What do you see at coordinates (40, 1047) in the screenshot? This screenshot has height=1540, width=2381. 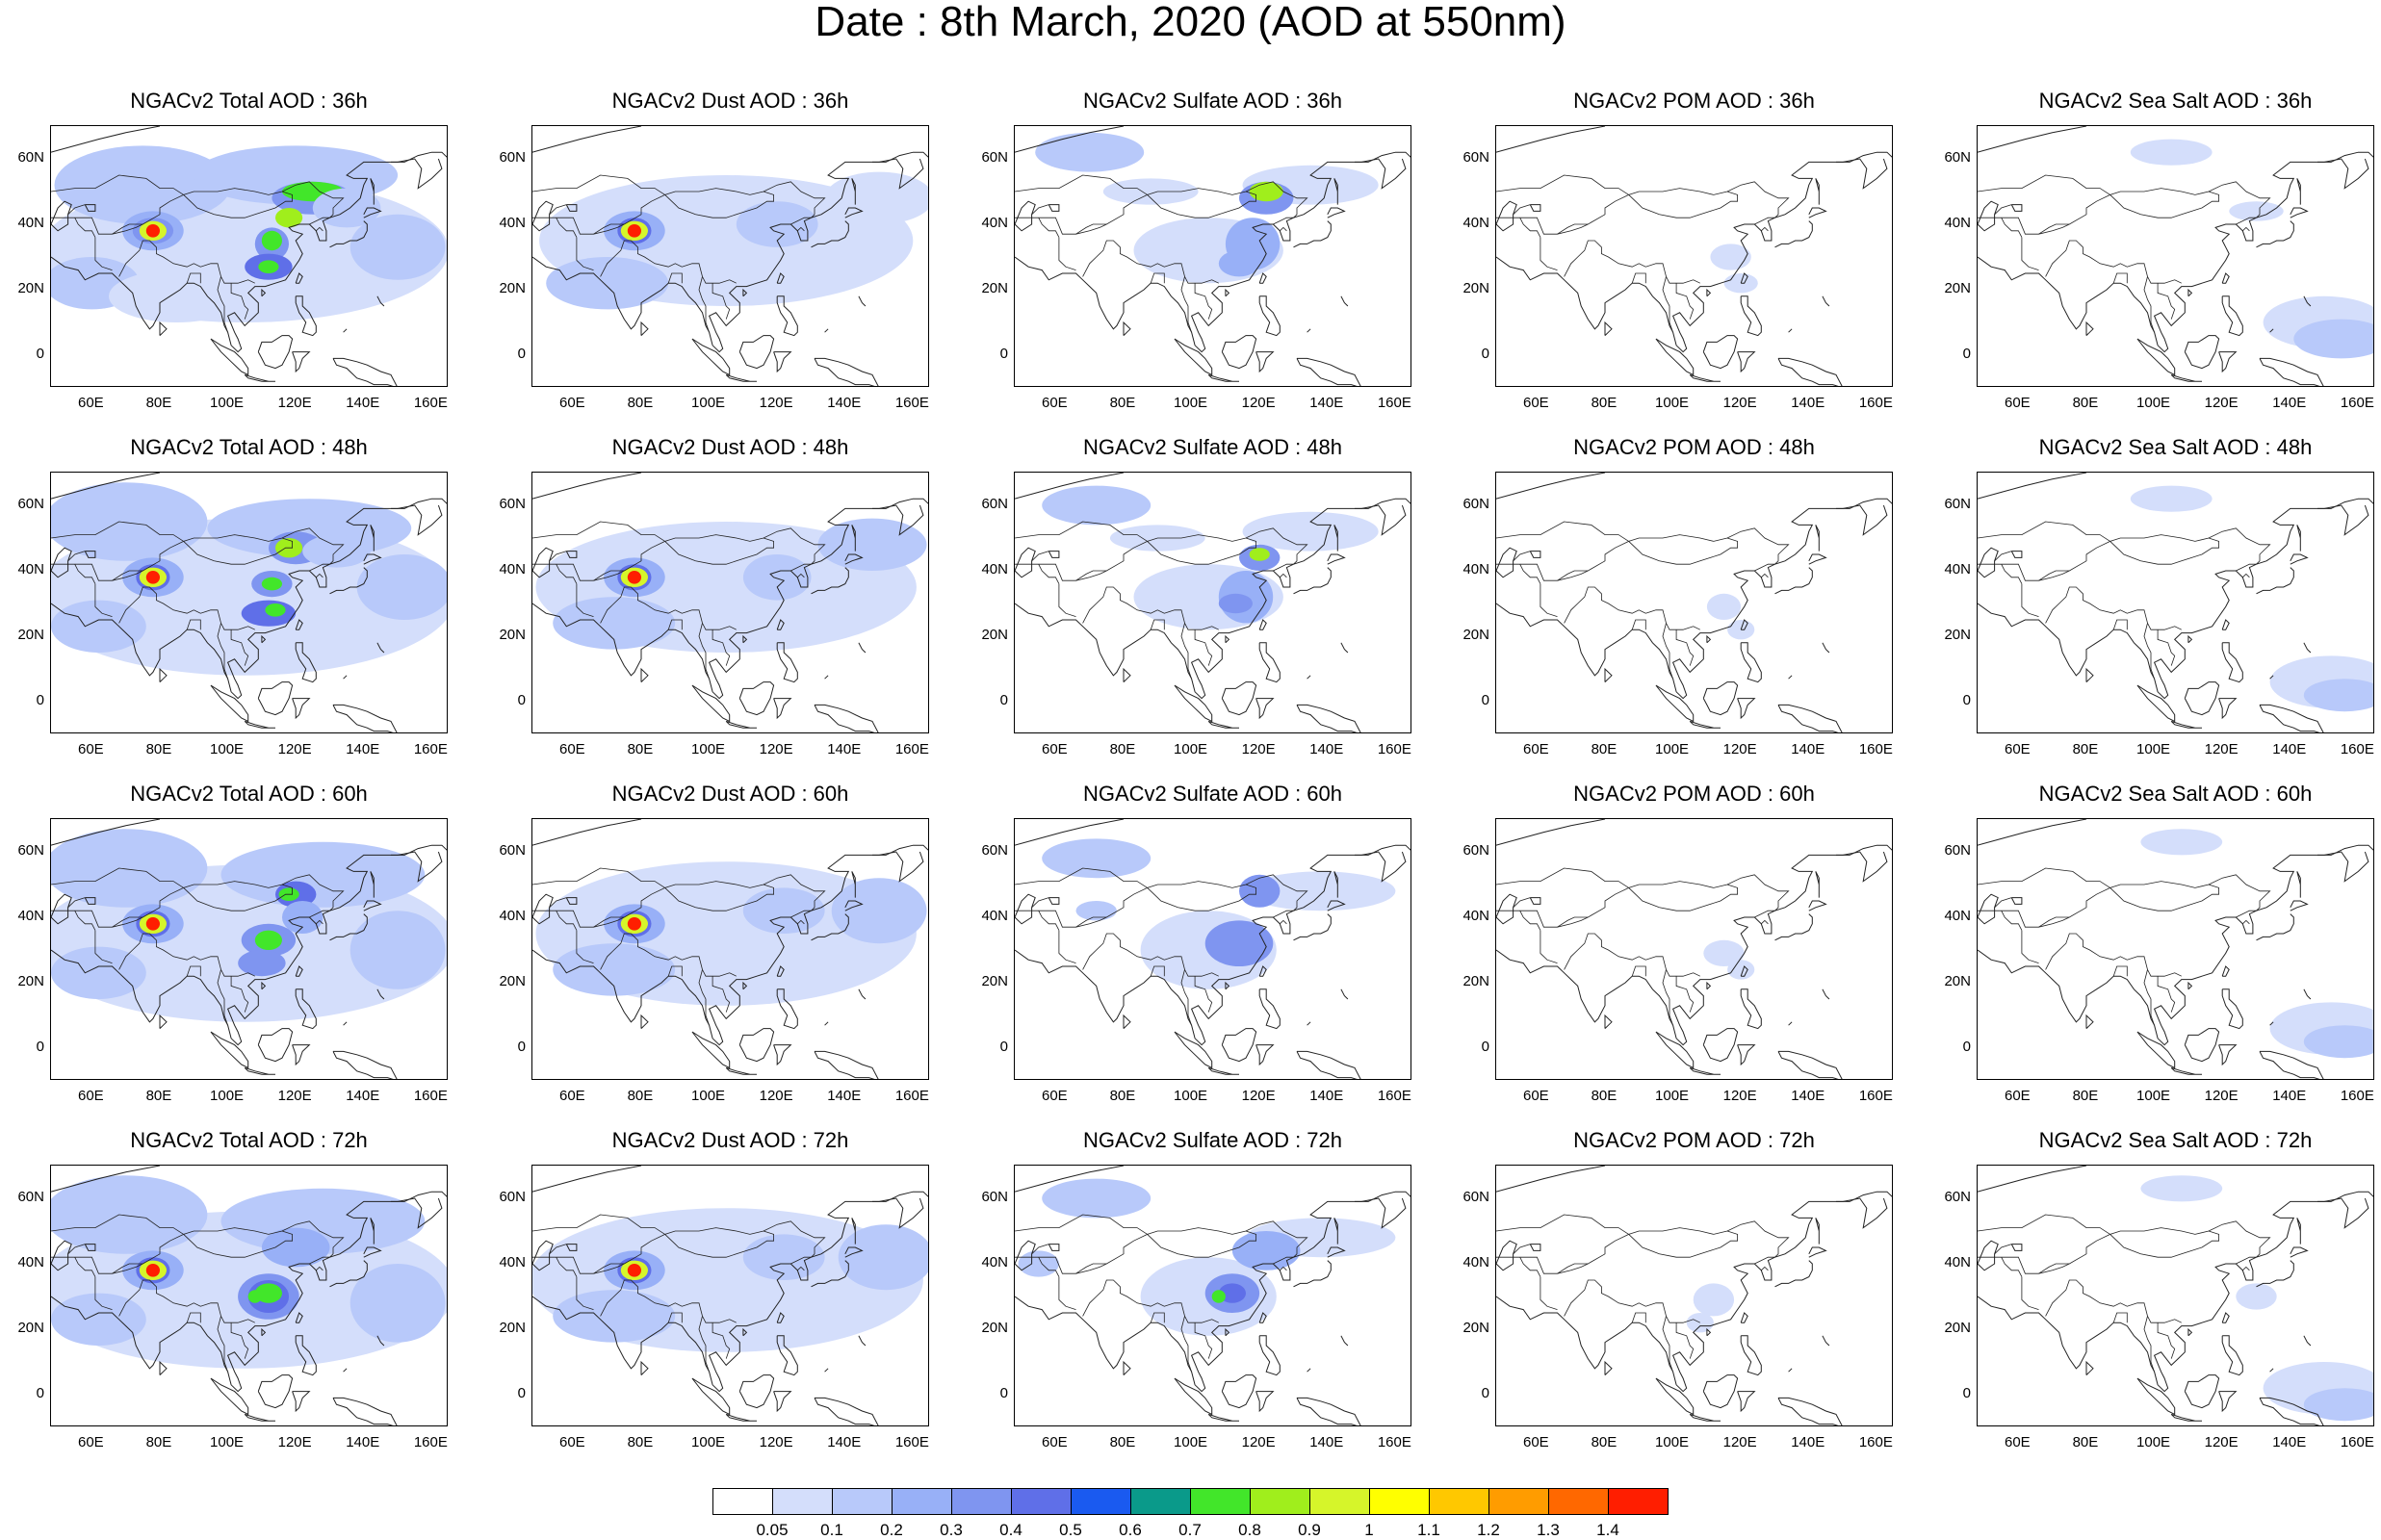 I see `lat-tick-label: 0` at bounding box center [40, 1047].